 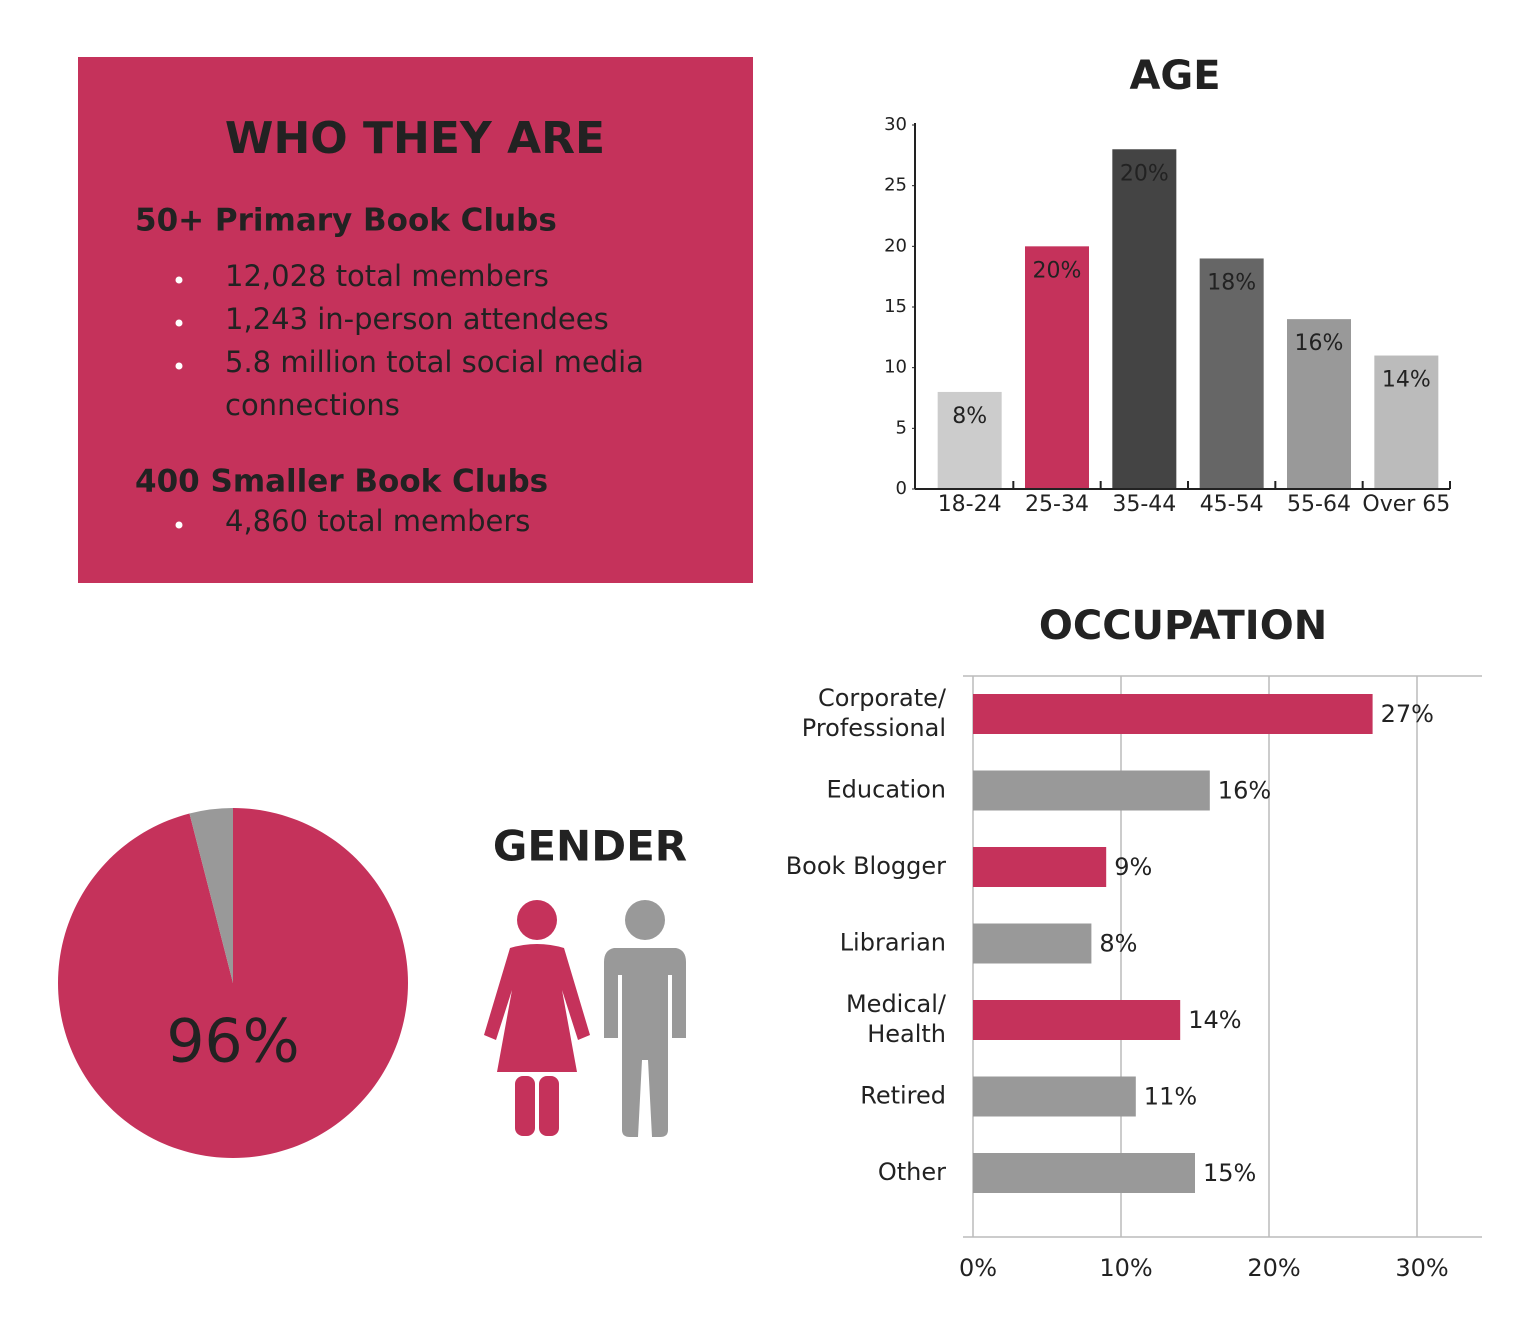 I want to click on x-tick-label: 0%, so click(x=978, y=1268).